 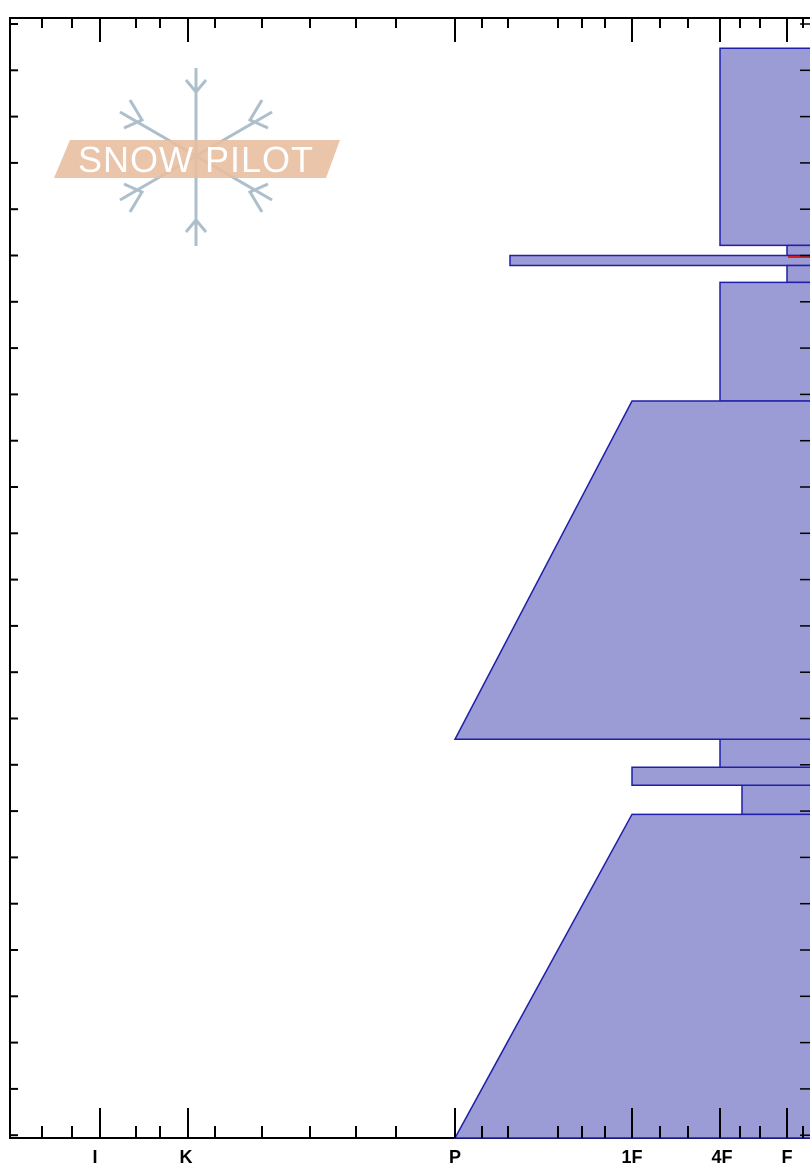 What do you see at coordinates (787, 1157) in the screenshot?
I see `x-tick-label: F` at bounding box center [787, 1157].